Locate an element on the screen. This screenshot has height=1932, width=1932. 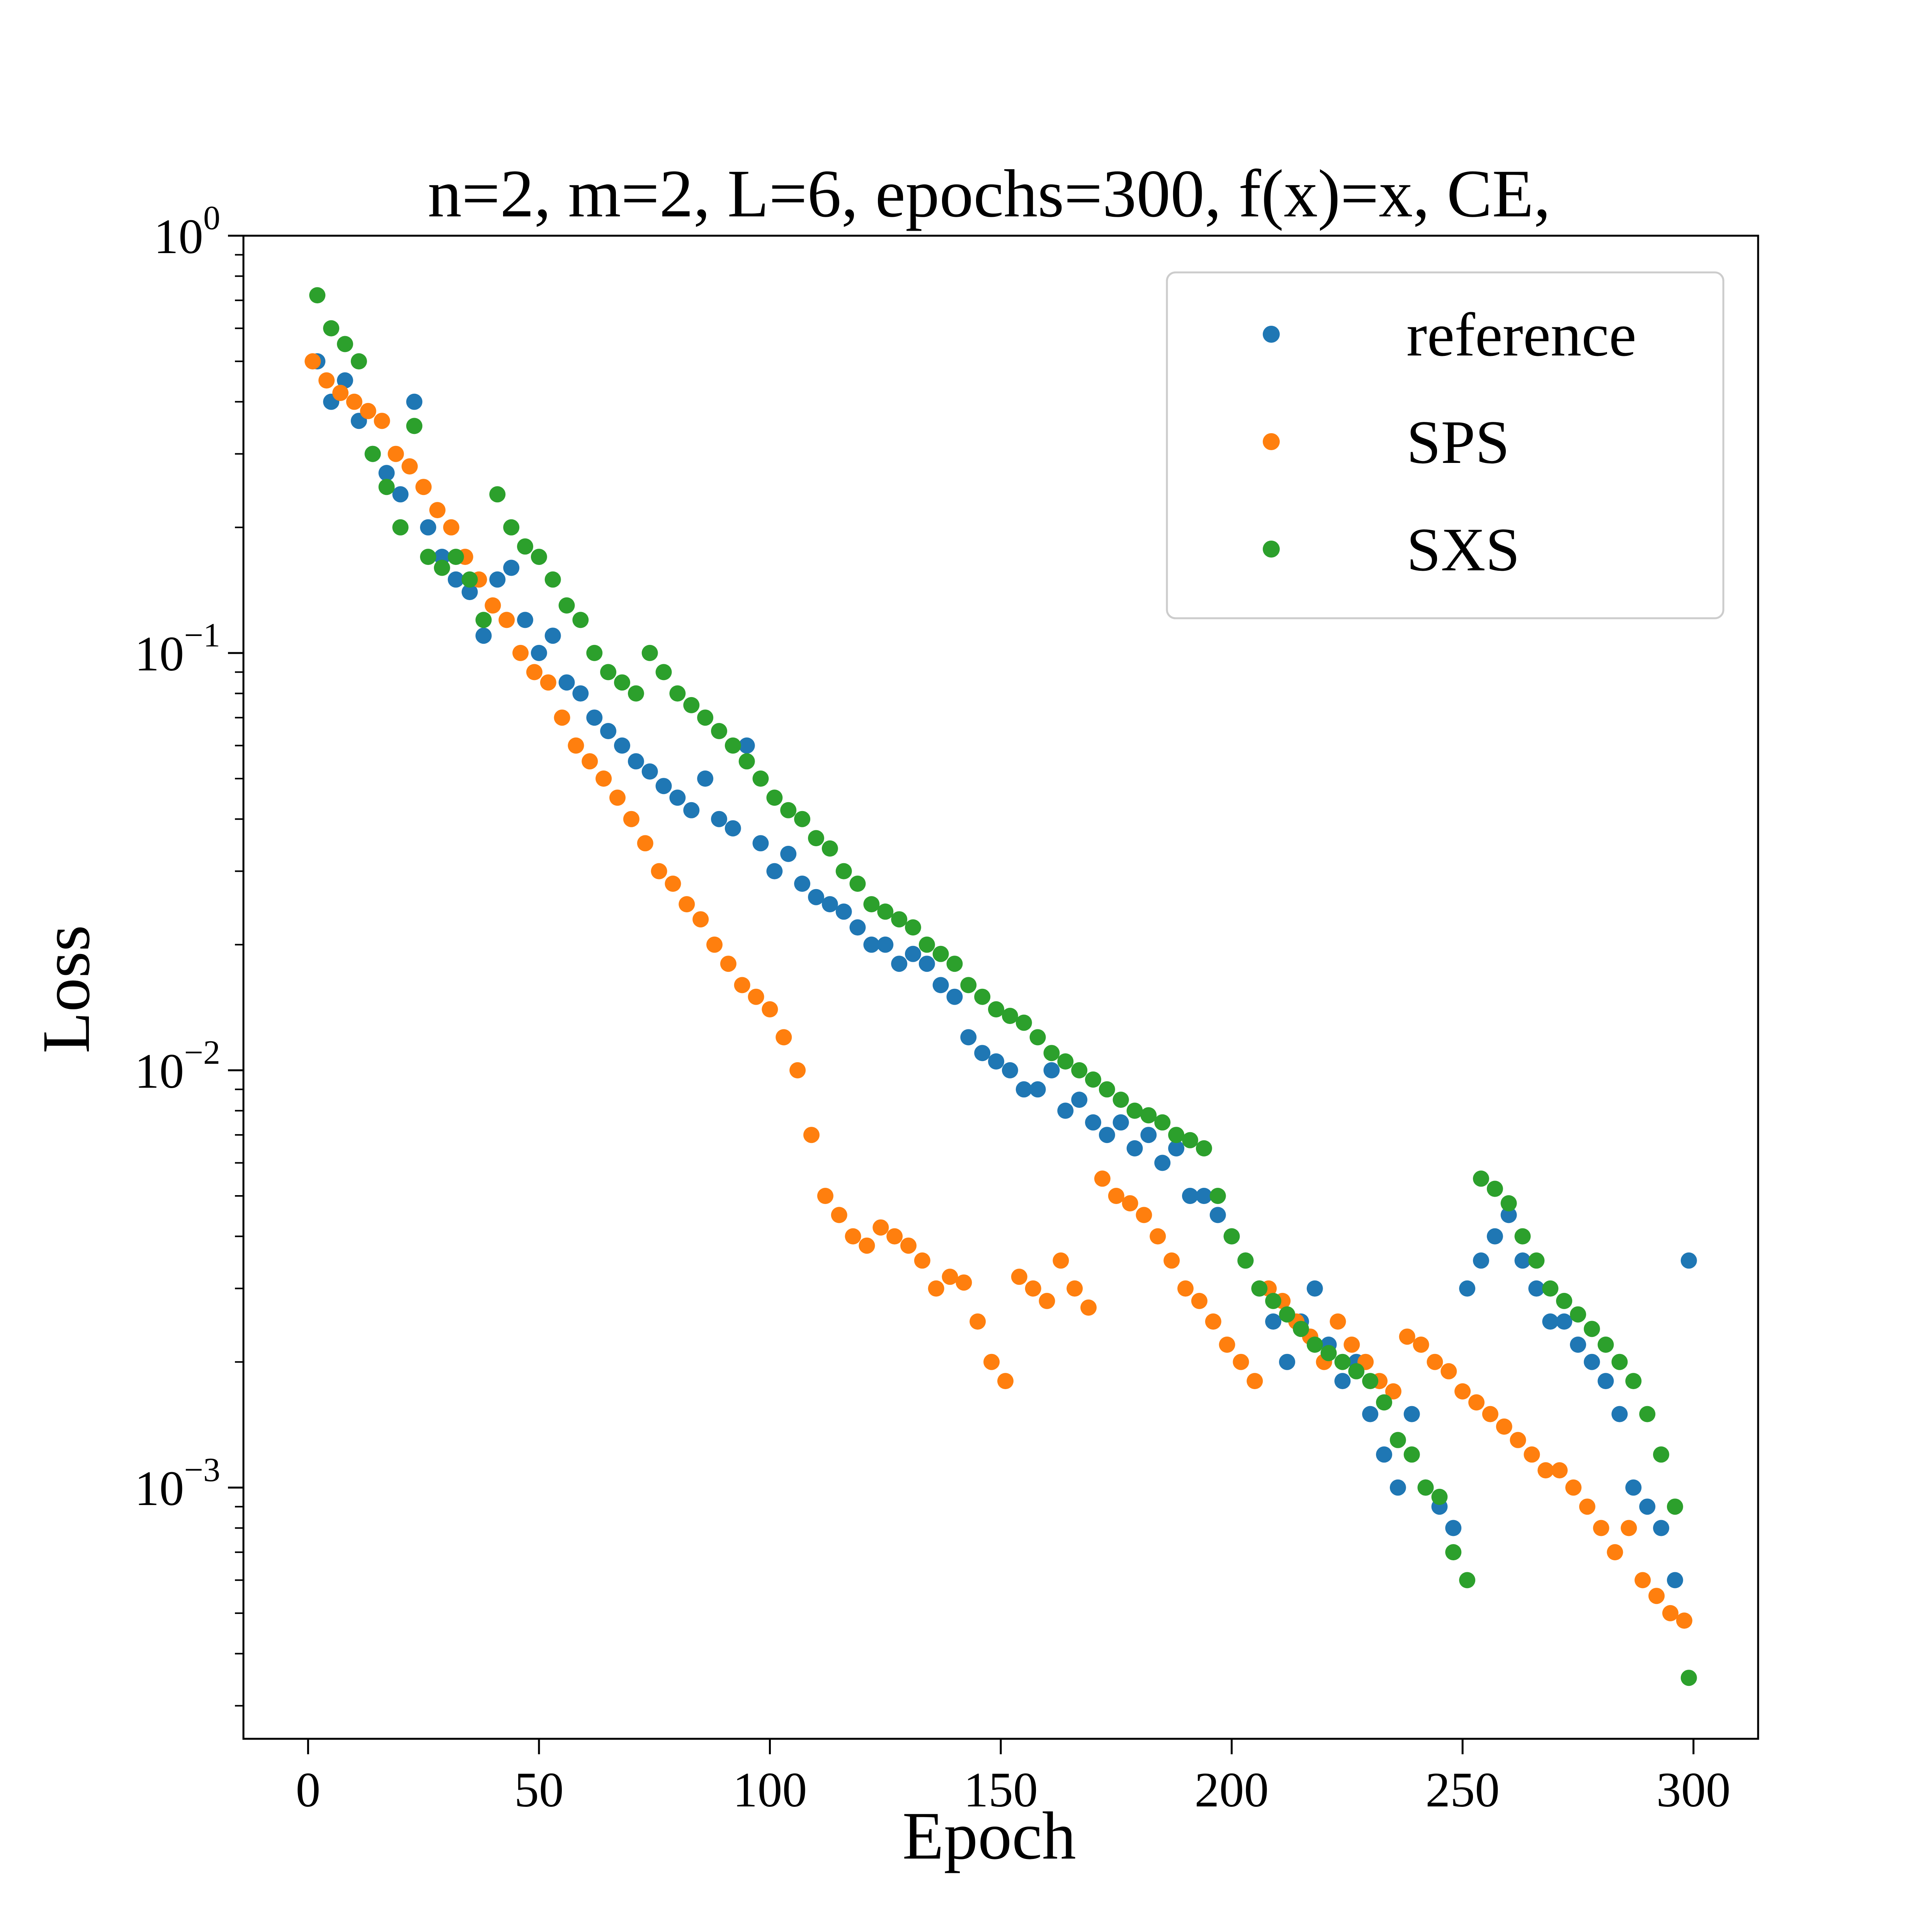
x-tick-label: 0 is located at coordinates (308, 1789).